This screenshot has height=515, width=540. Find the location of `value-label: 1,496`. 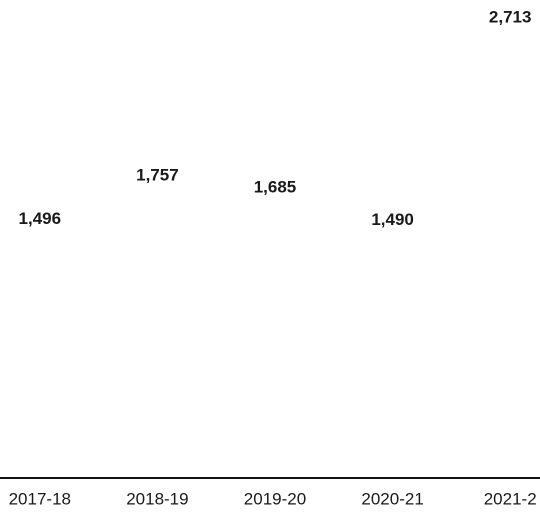

value-label: 1,496 is located at coordinates (40, 218).